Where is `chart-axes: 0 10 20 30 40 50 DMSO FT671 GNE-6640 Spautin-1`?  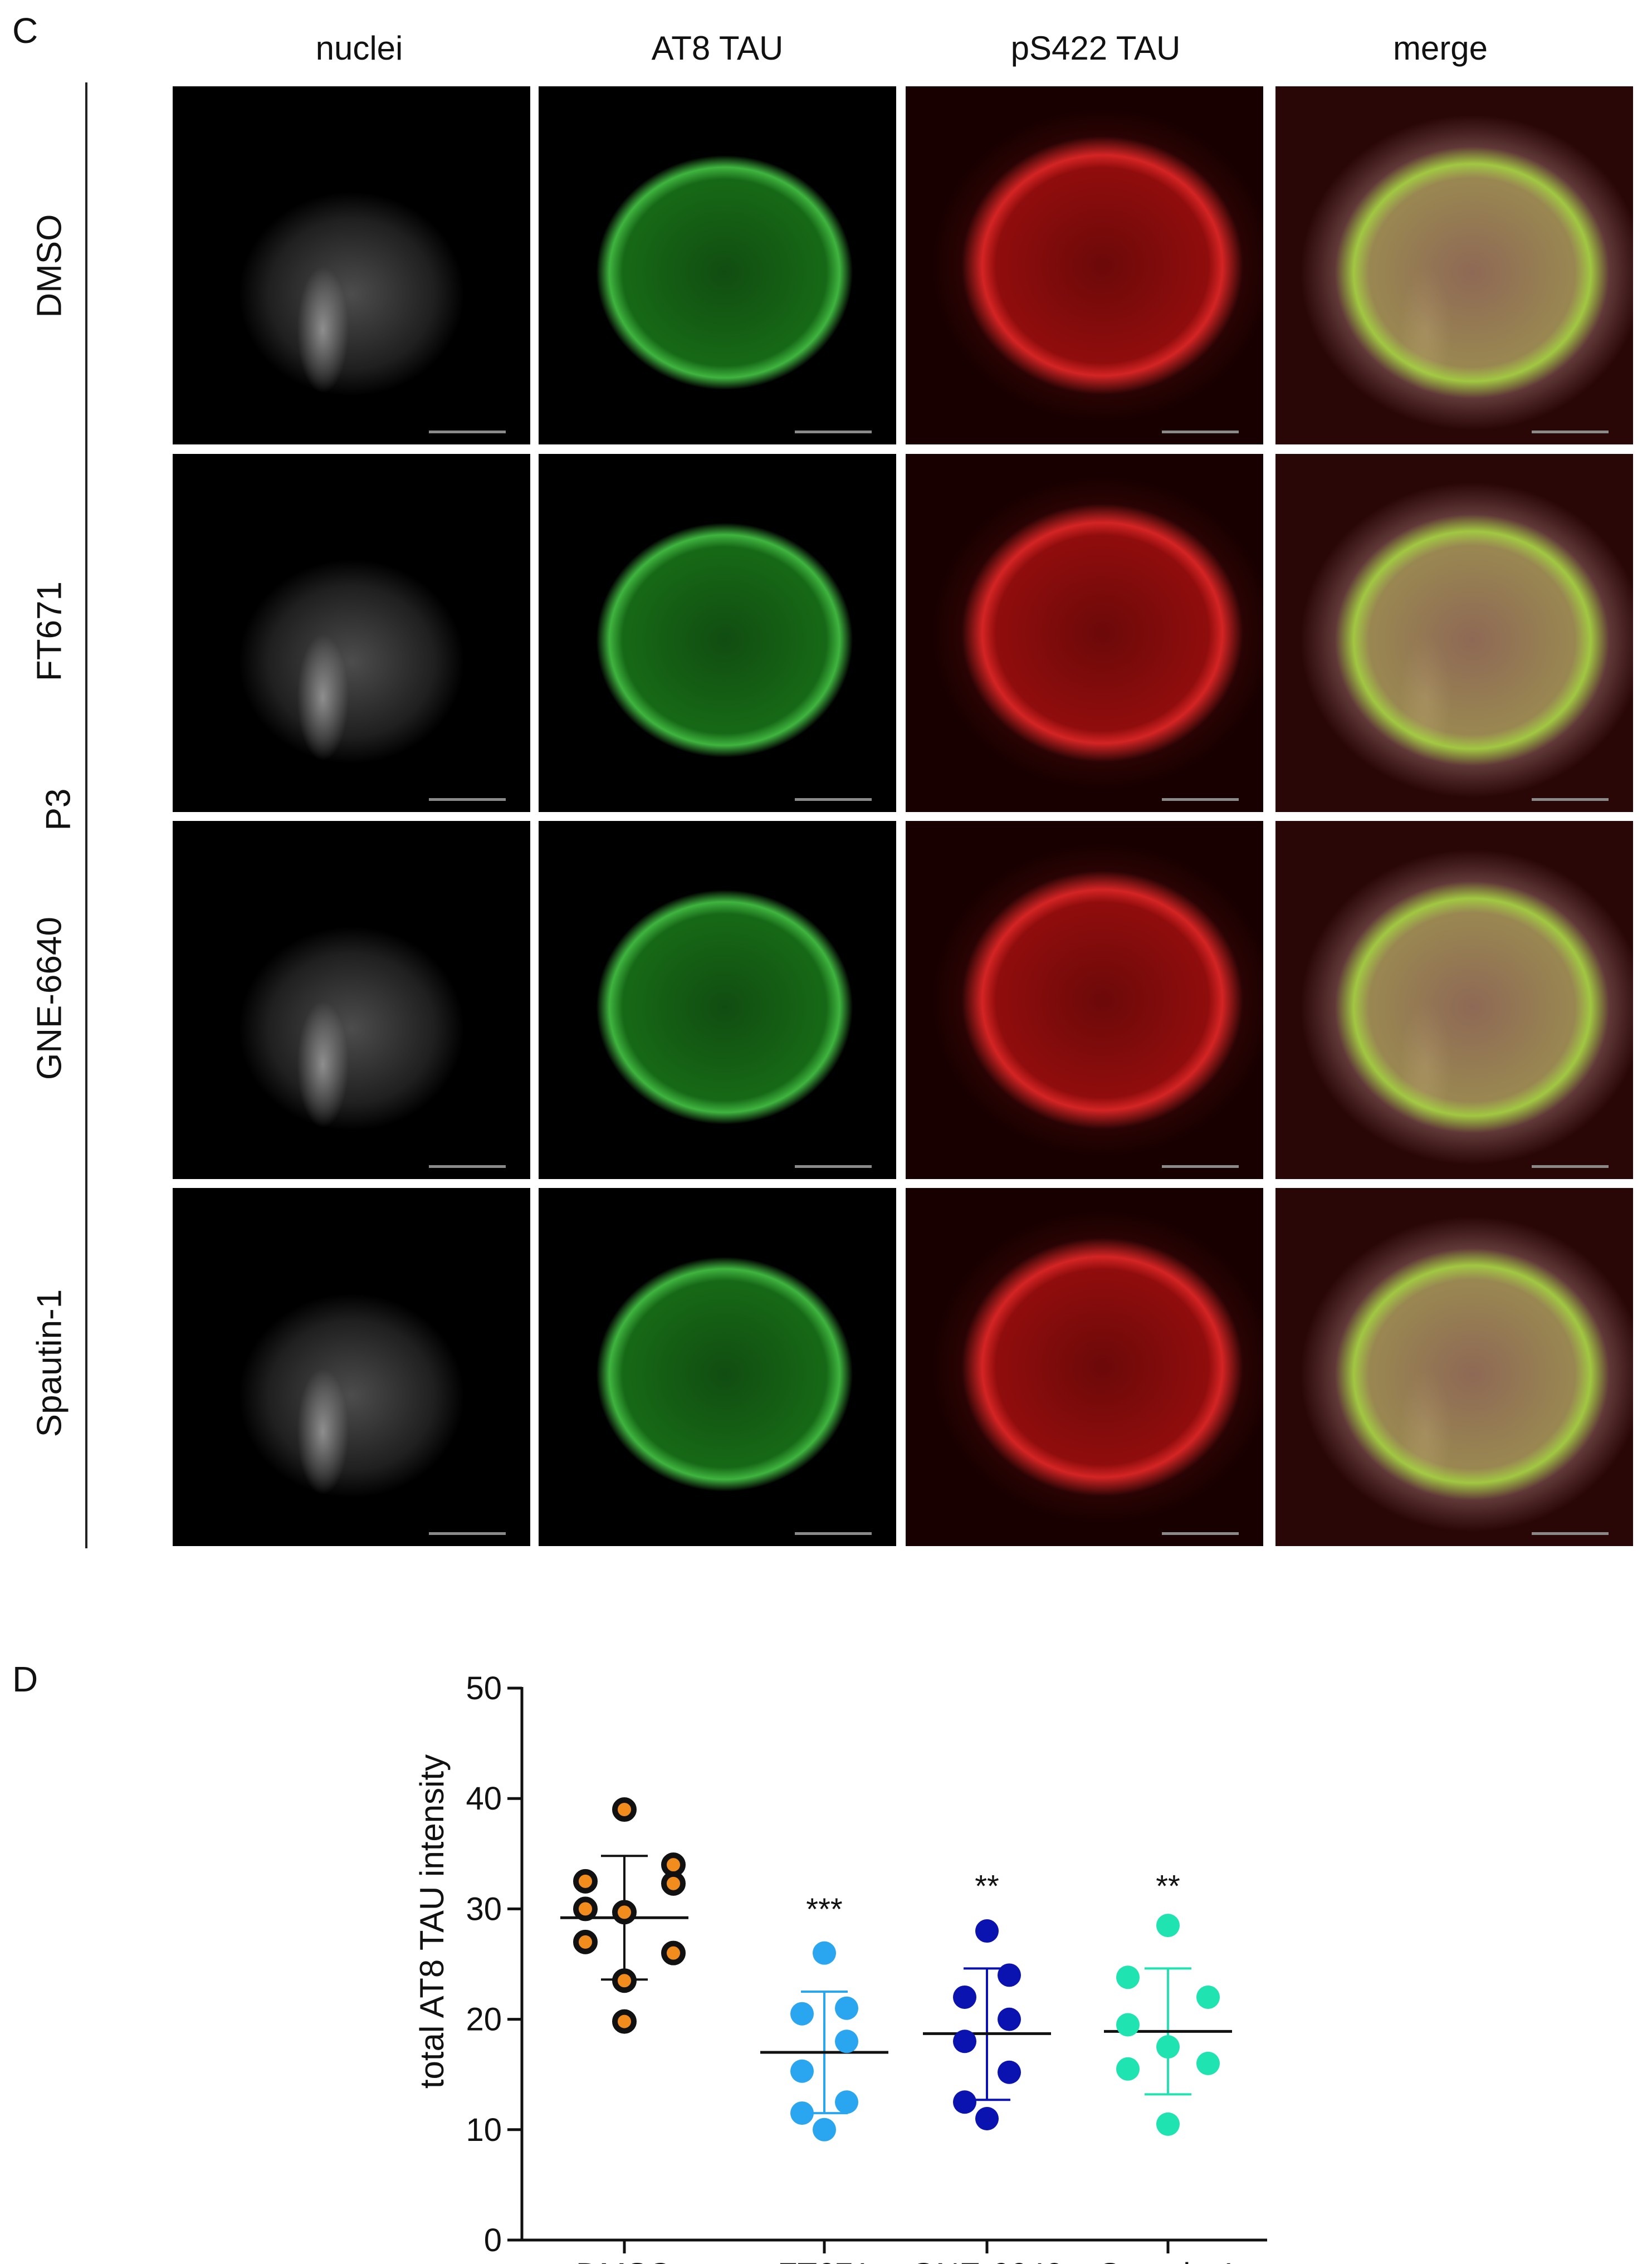
chart-axes: 0 10 20 30 40 50 DMSO FT671 GNE-6640 Spautin-1 is located at coordinates (866, 1967).